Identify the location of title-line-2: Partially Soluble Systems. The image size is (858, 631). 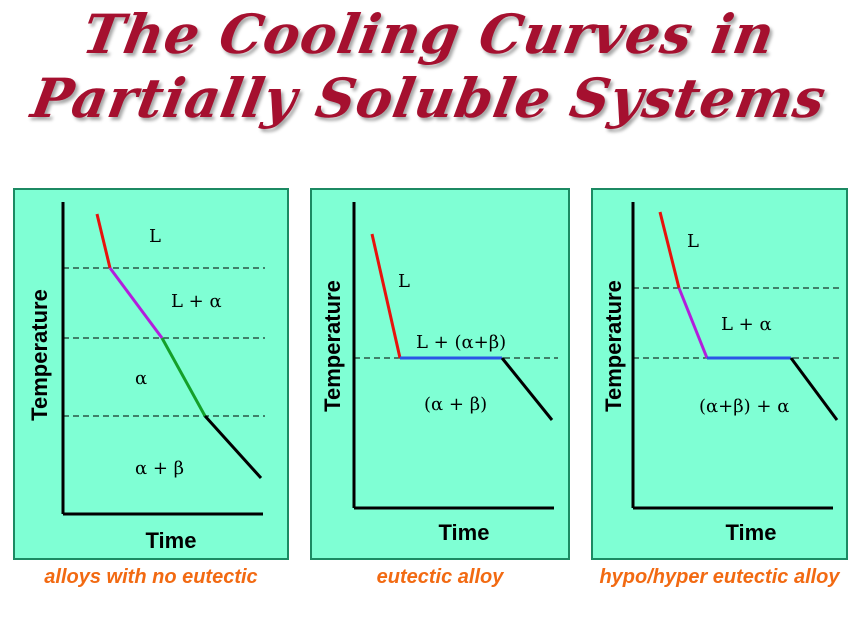
(429, 98).